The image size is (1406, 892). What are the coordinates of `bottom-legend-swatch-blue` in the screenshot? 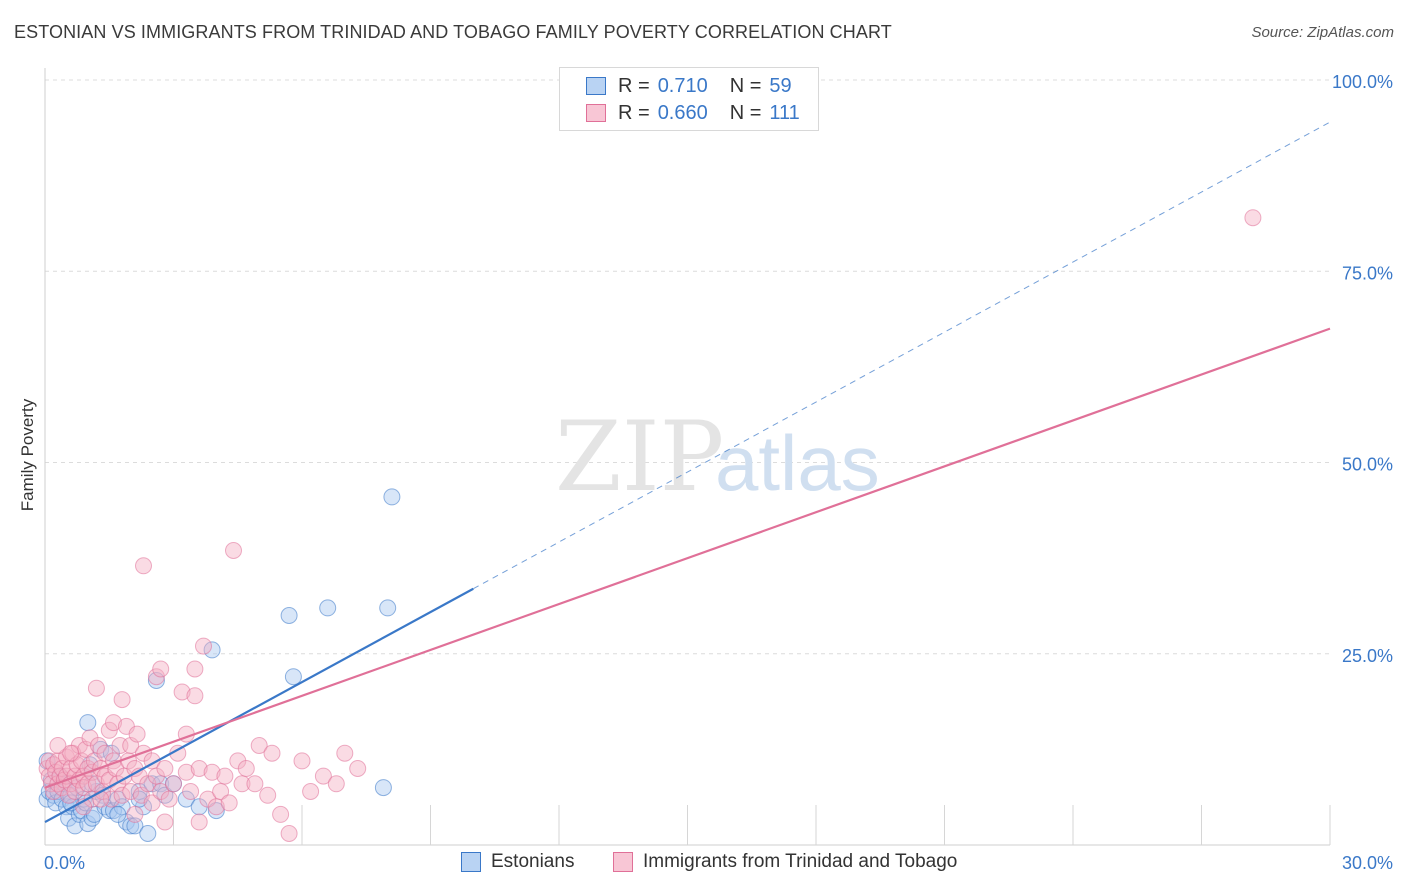 It's located at (471, 862).